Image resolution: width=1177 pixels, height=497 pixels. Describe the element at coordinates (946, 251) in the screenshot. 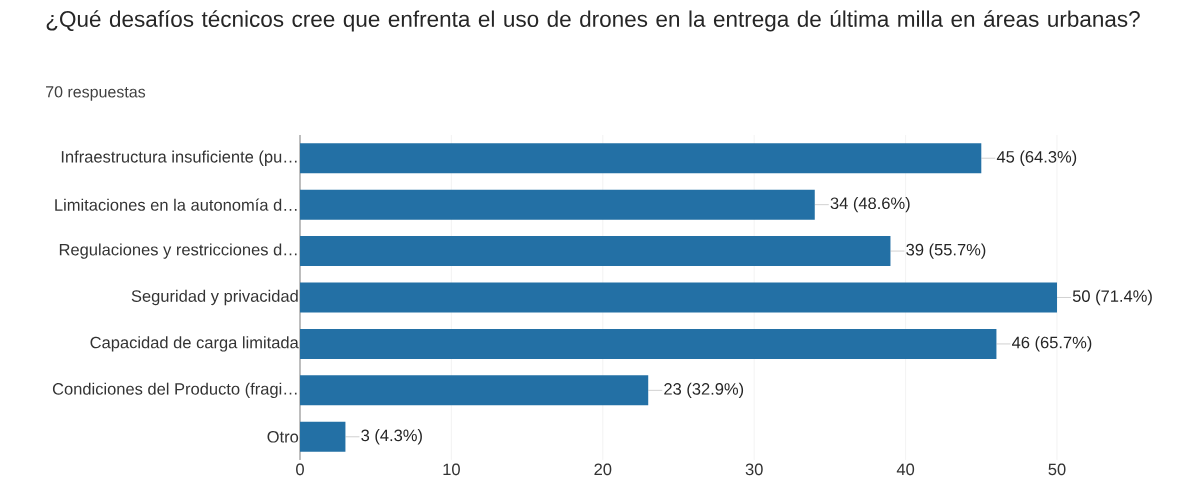

I see `data-label: 39 (55.7%)` at that location.